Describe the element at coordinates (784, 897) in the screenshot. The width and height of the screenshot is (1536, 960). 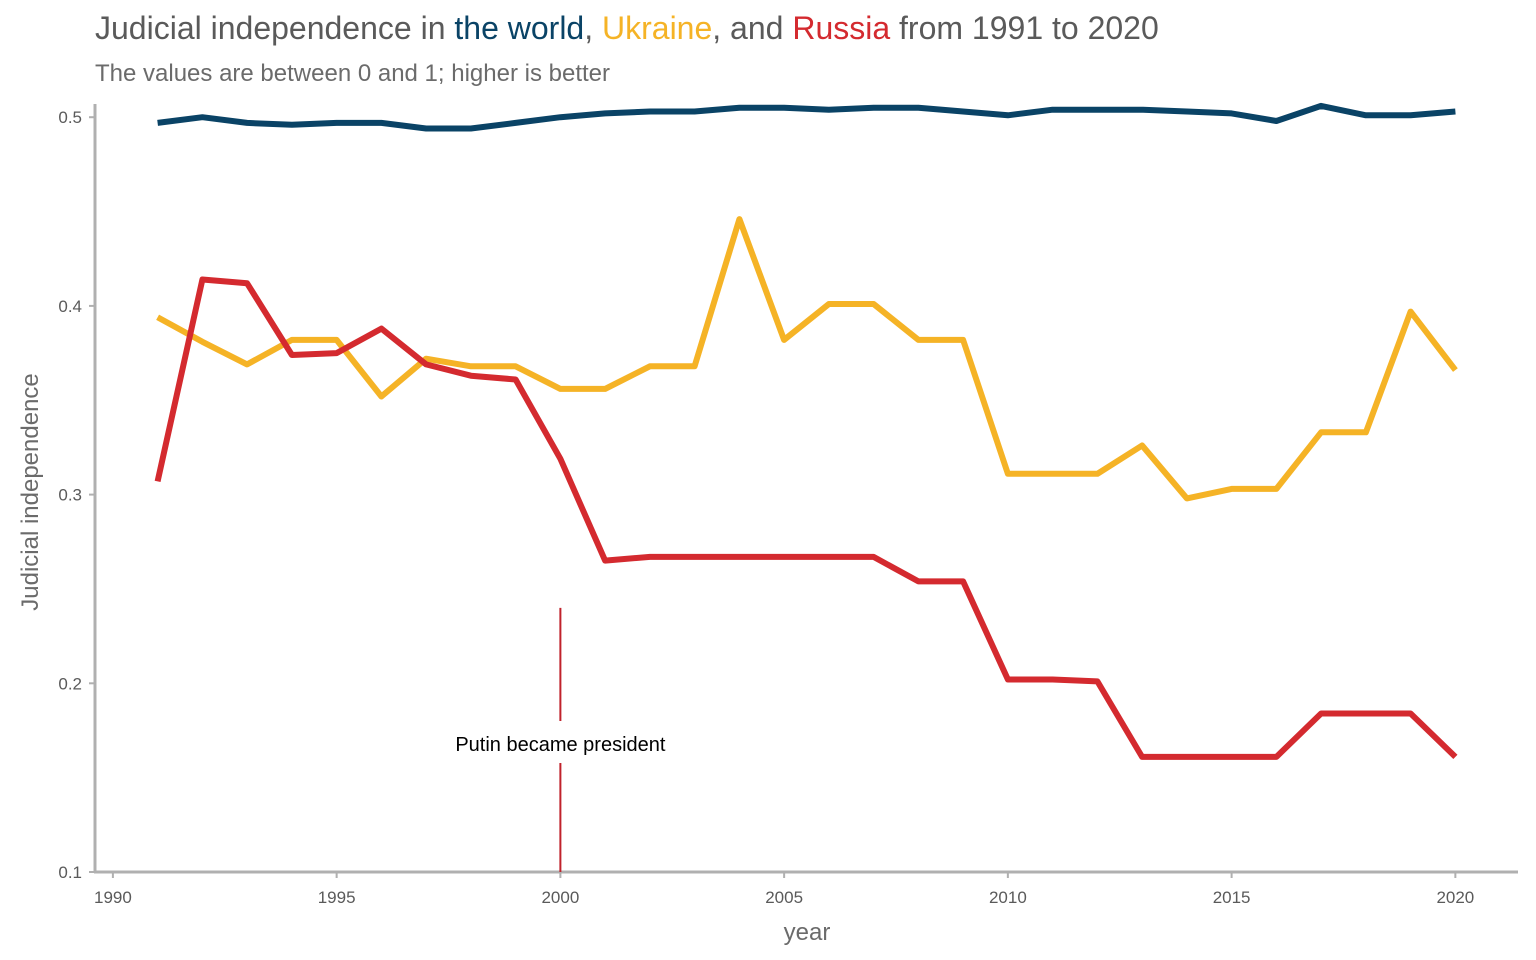
I see `x-tick-label: 2005` at that location.